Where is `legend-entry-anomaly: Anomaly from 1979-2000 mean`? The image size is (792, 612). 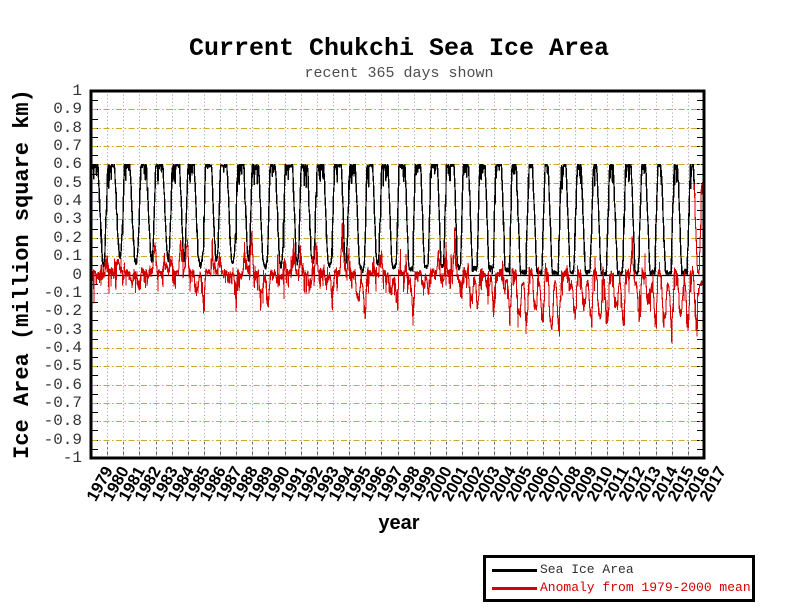 legend-entry-anomaly: Anomaly from 1979-2000 mean is located at coordinates (619, 588).